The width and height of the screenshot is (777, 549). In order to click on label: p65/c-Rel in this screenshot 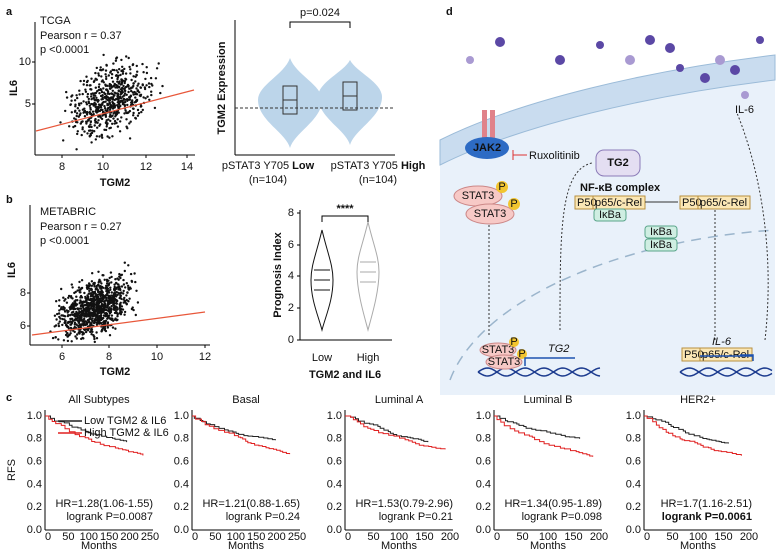, I will do `click(618, 203)`.